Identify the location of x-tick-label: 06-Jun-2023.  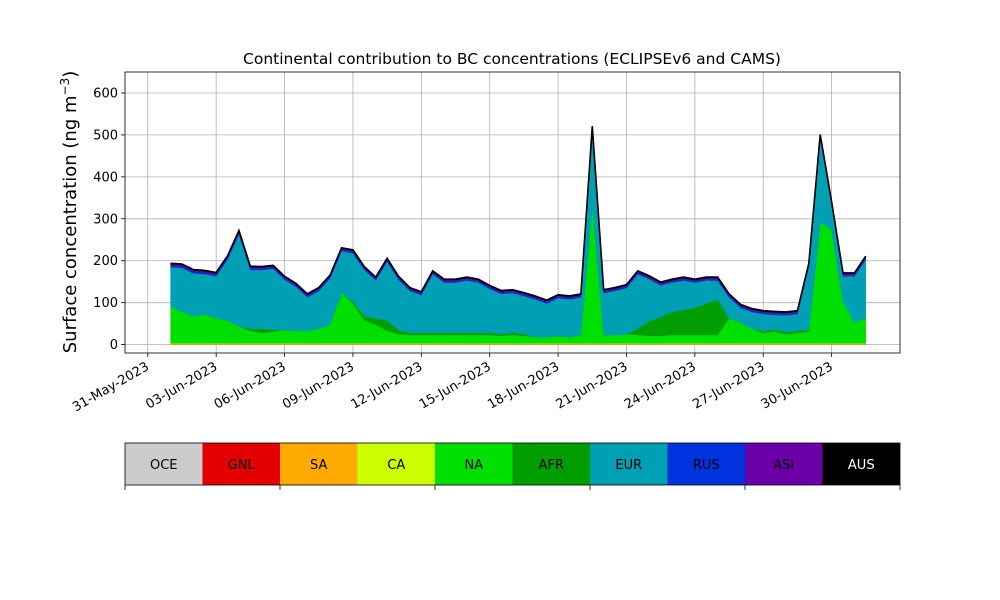
(250, 385).